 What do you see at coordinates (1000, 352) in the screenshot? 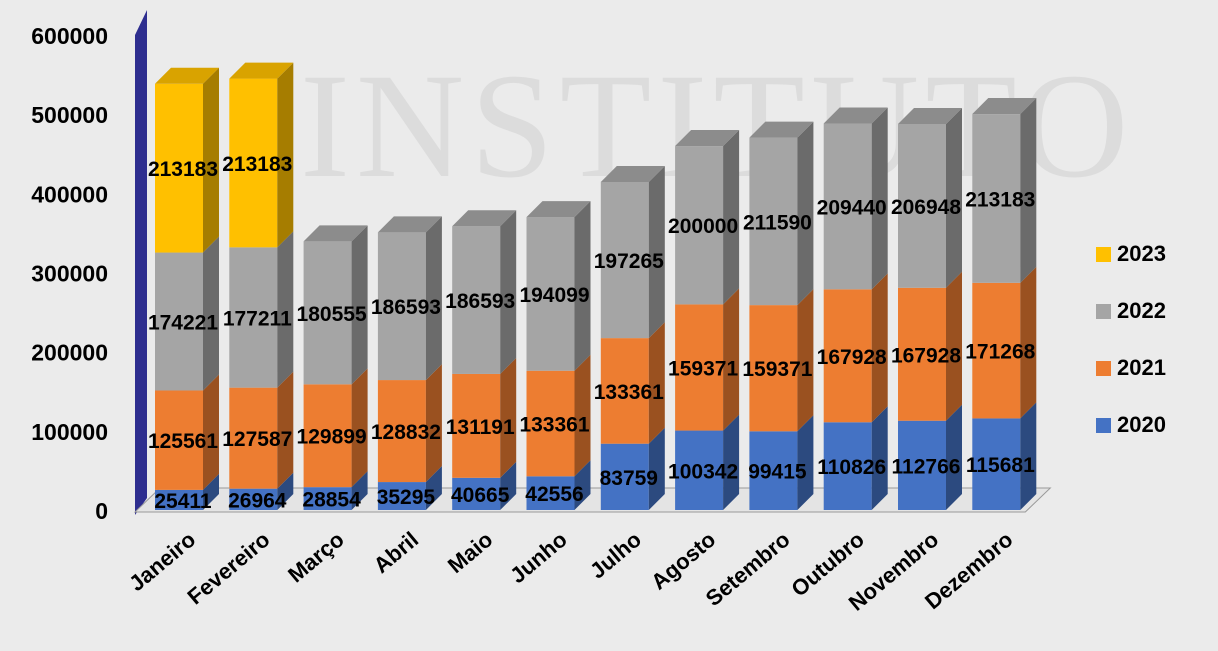
I see `data-label: 171268` at bounding box center [1000, 352].